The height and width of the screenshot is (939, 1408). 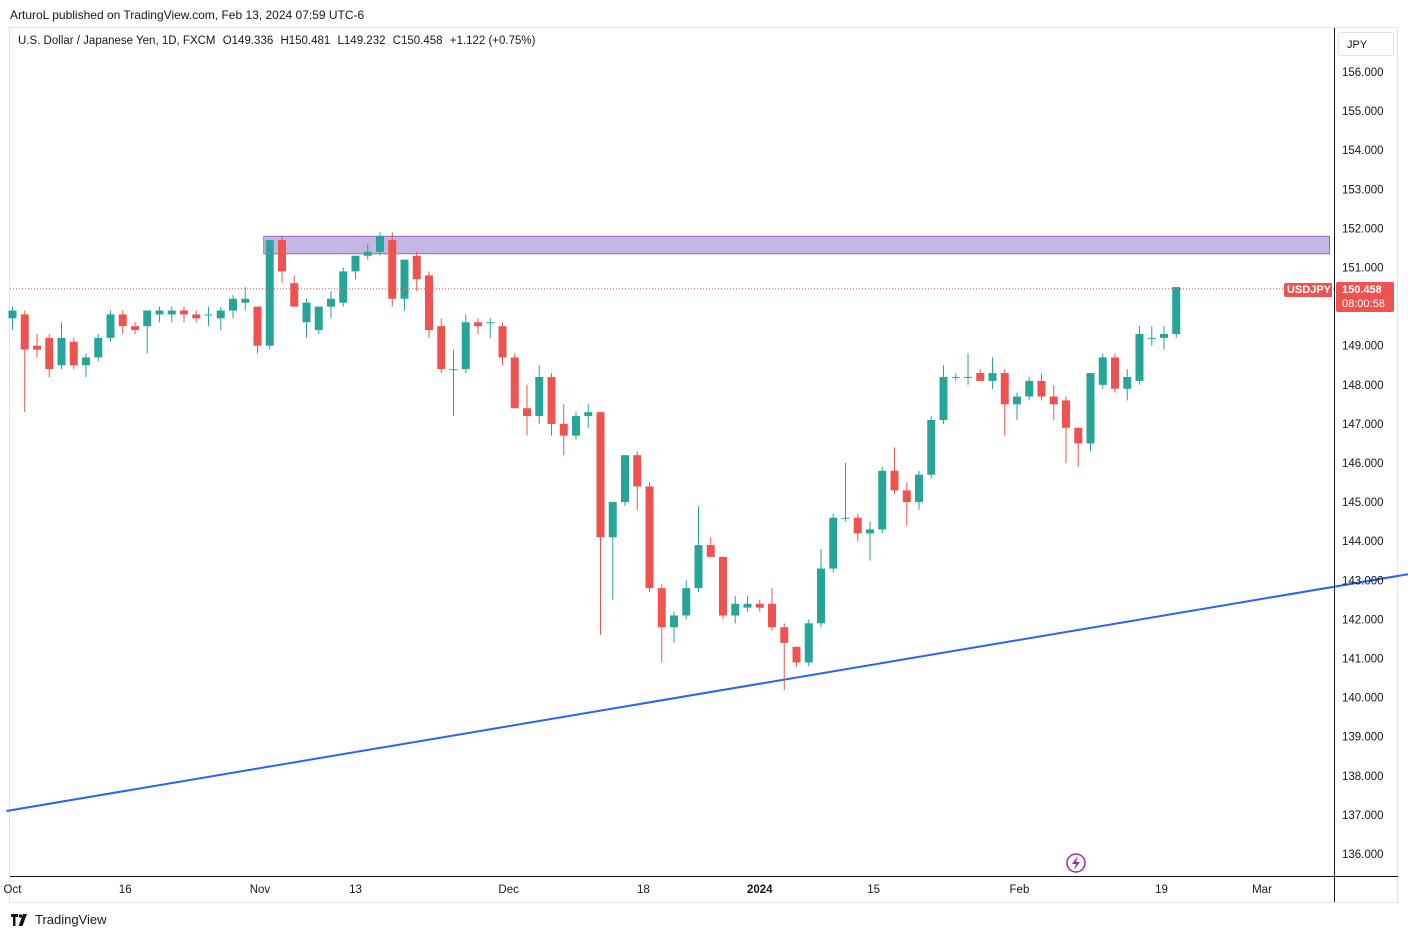 I want to click on x-tick-label: 16, so click(x=125, y=890).